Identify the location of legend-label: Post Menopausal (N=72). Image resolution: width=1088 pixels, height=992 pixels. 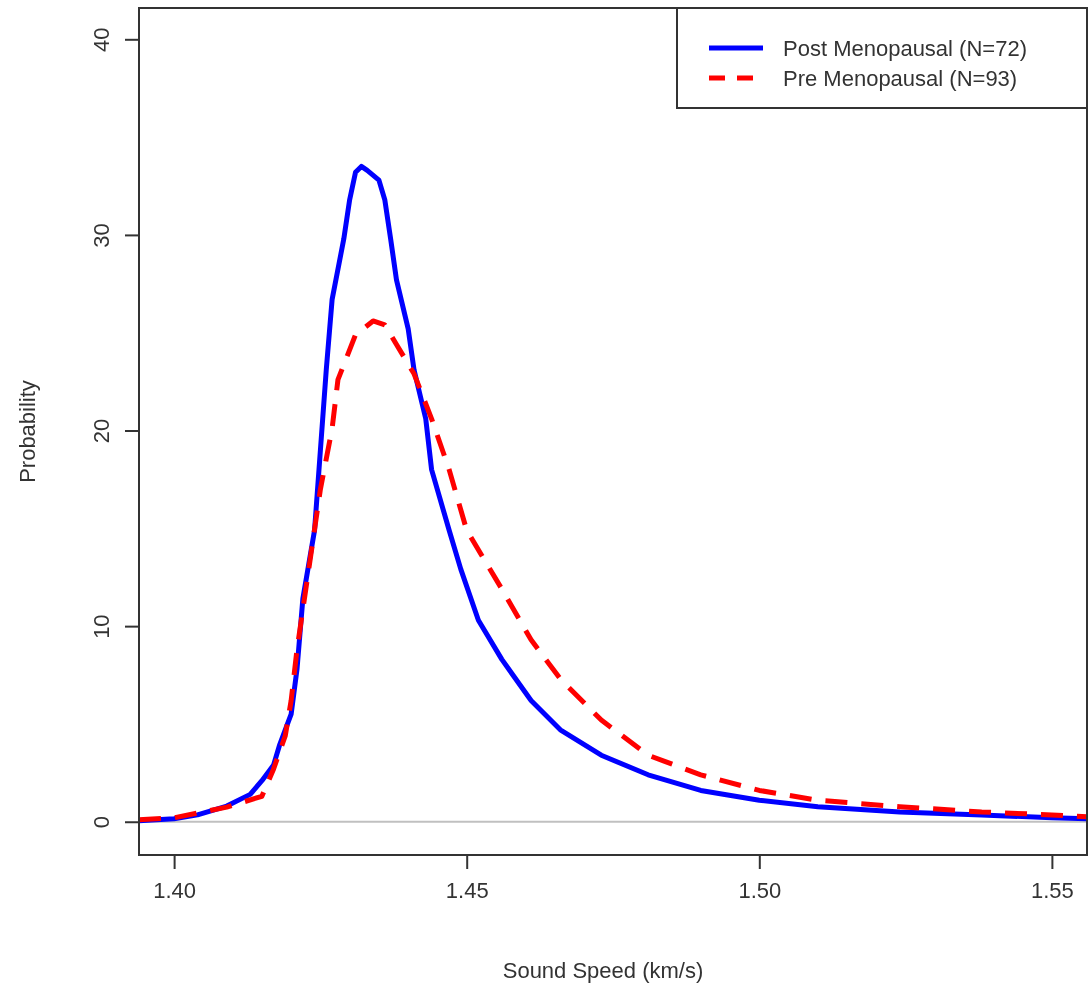
(905, 48).